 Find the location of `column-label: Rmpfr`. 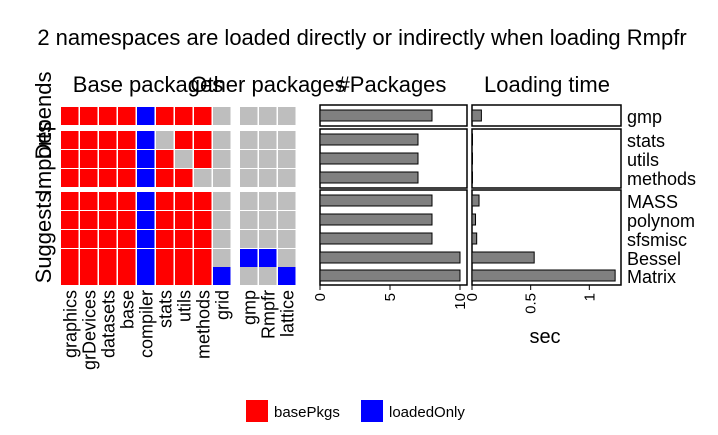

column-label: Rmpfr is located at coordinates (269, 314).